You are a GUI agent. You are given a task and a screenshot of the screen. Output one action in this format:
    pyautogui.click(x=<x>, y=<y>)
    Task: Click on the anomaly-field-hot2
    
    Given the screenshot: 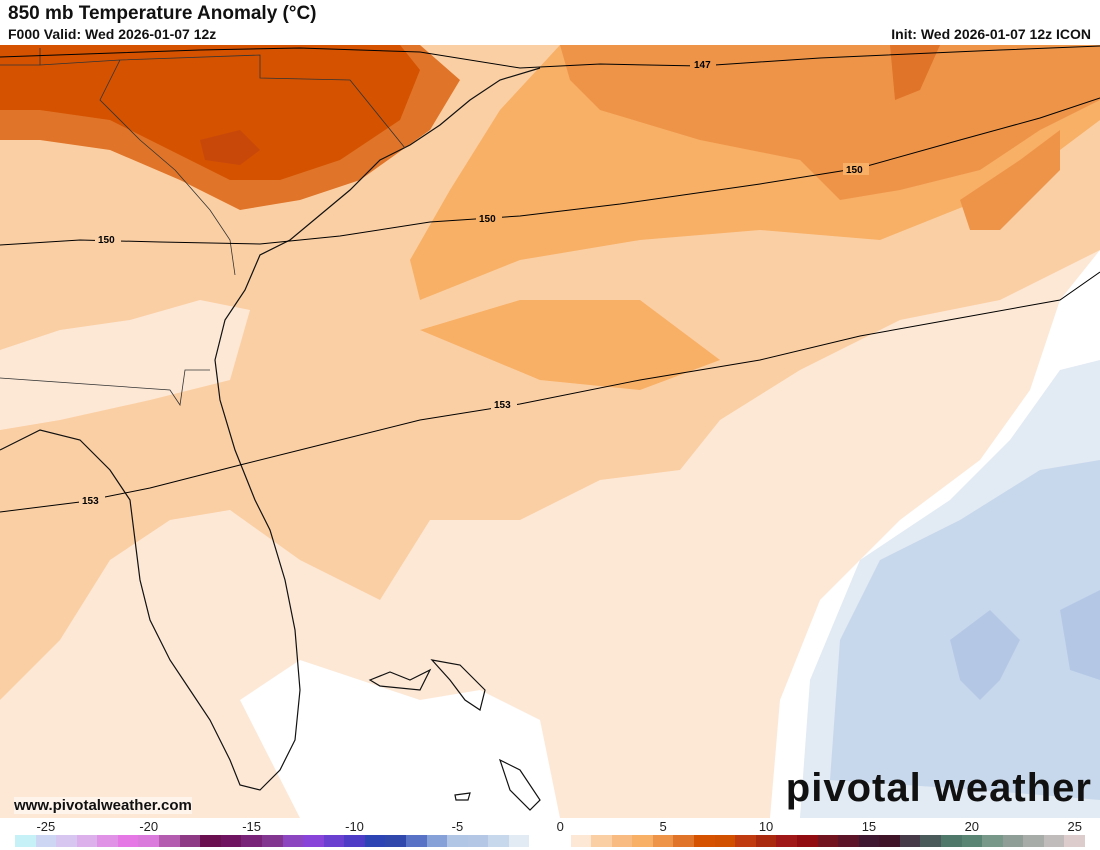 What is the action you would take?
    pyautogui.click(x=230, y=147)
    